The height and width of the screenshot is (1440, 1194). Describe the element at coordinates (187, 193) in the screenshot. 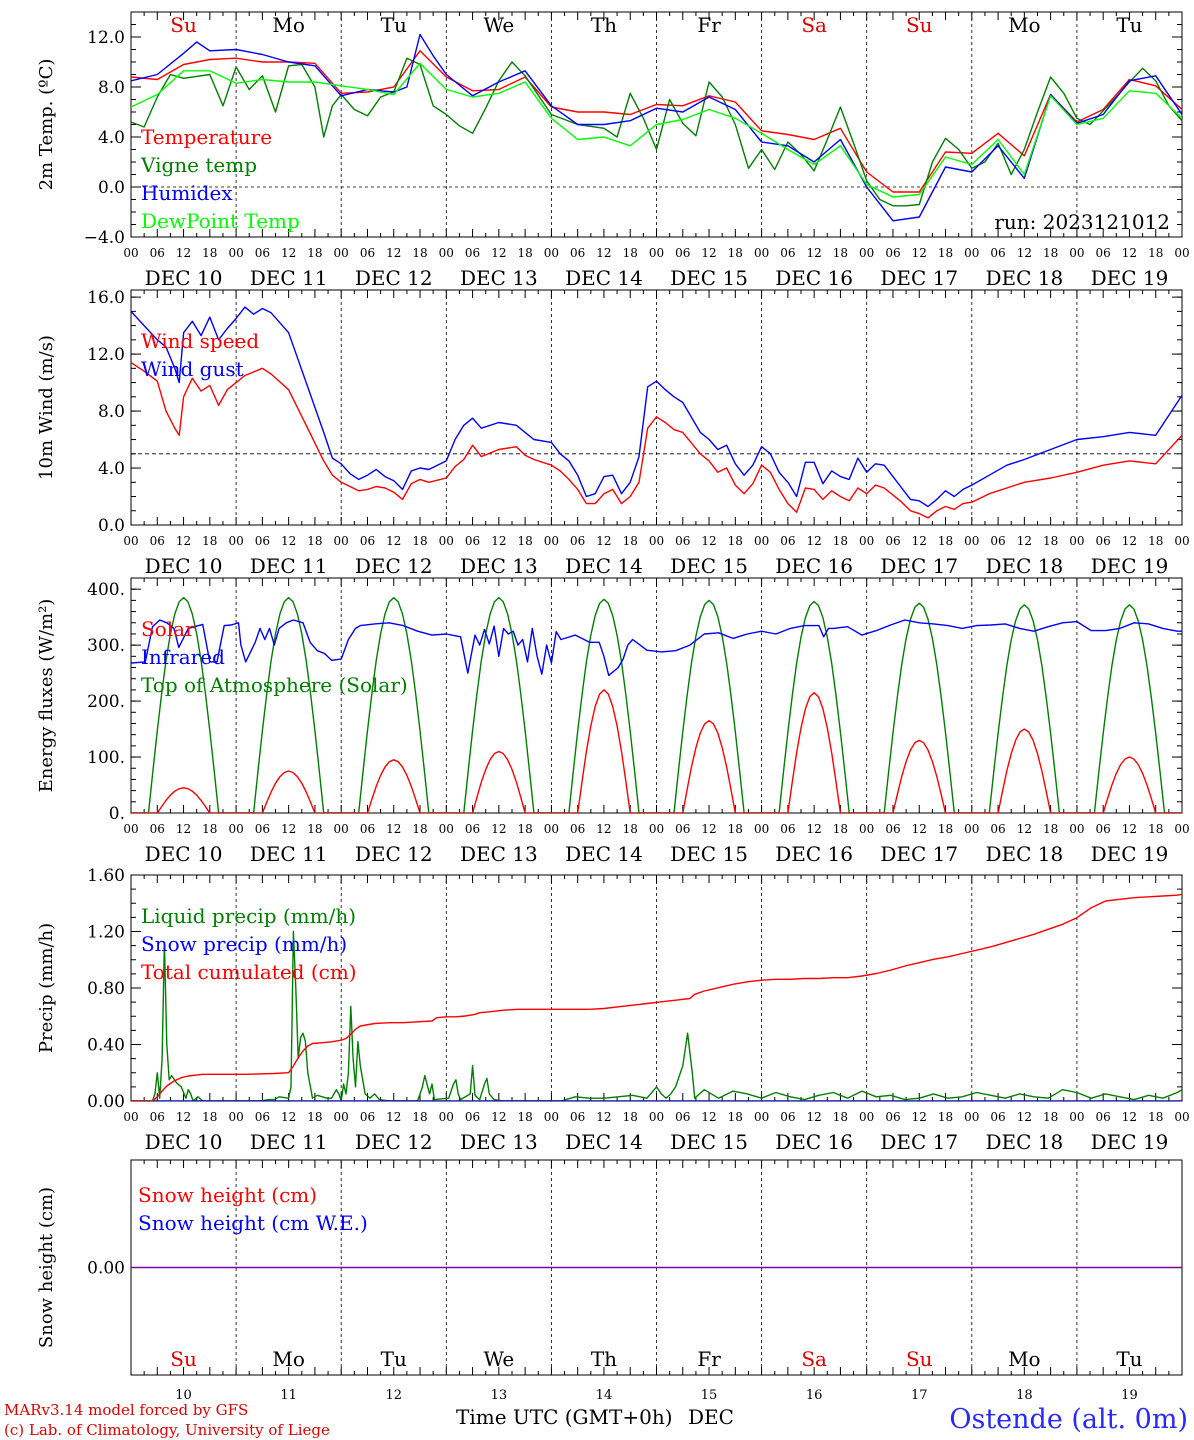

I see `legend-entry: Humidex` at that location.